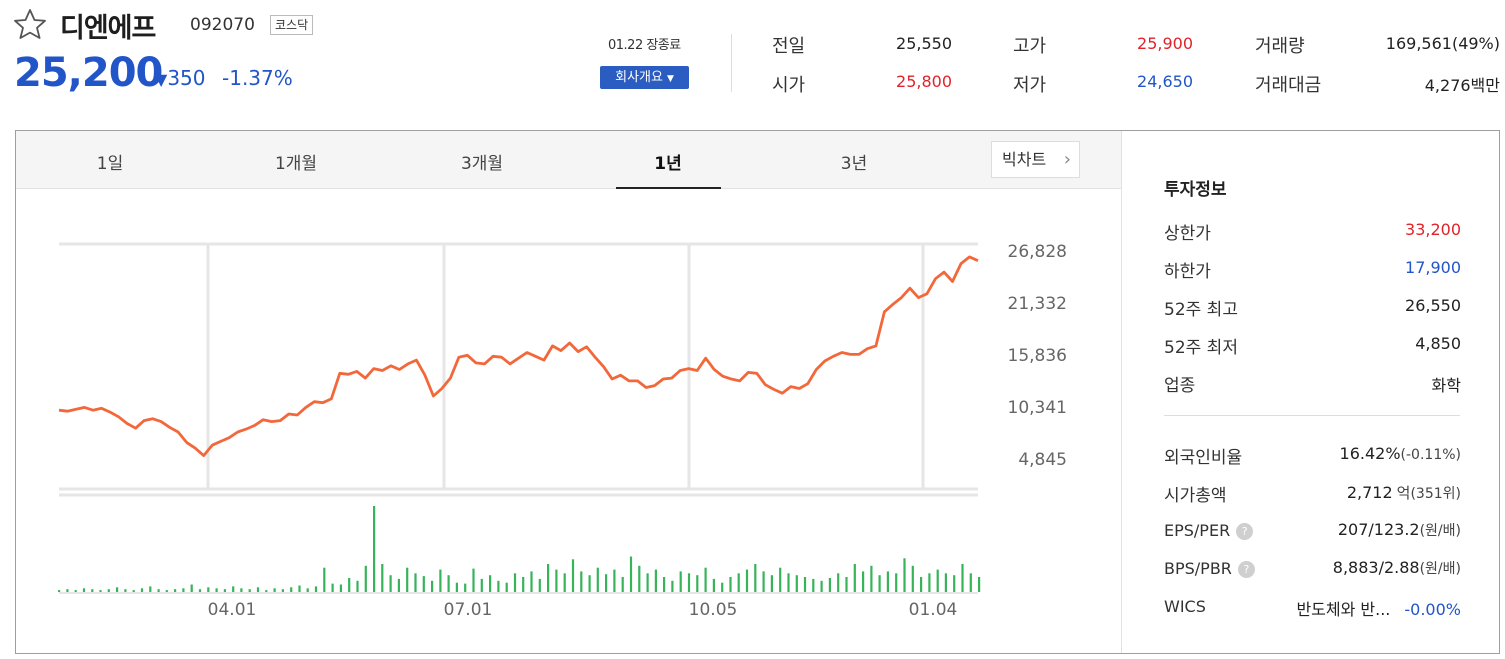 Image resolution: width=1505 pixels, height=659 pixels. What do you see at coordinates (1432, 609) in the screenshot?
I see `wics-change: -0.00%` at bounding box center [1432, 609].